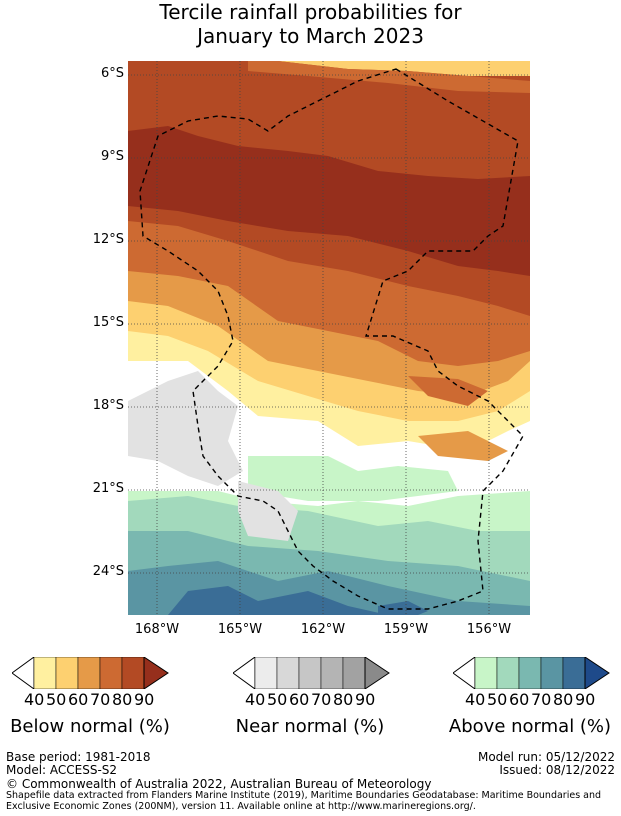 The width and height of the screenshot is (621, 816). What do you see at coordinates (343, 699) in the screenshot?
I see `near-tick-80: 80` at bounding box center [343, 699].